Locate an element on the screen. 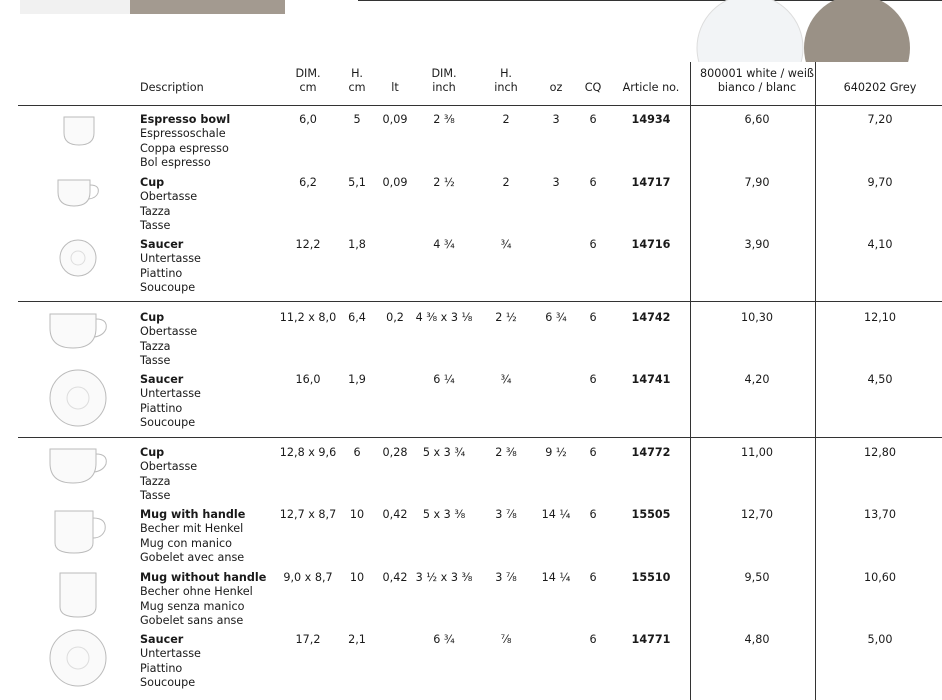 This screenshot has width=942, height=700. plate-grey is located at coordinates (857, 31).